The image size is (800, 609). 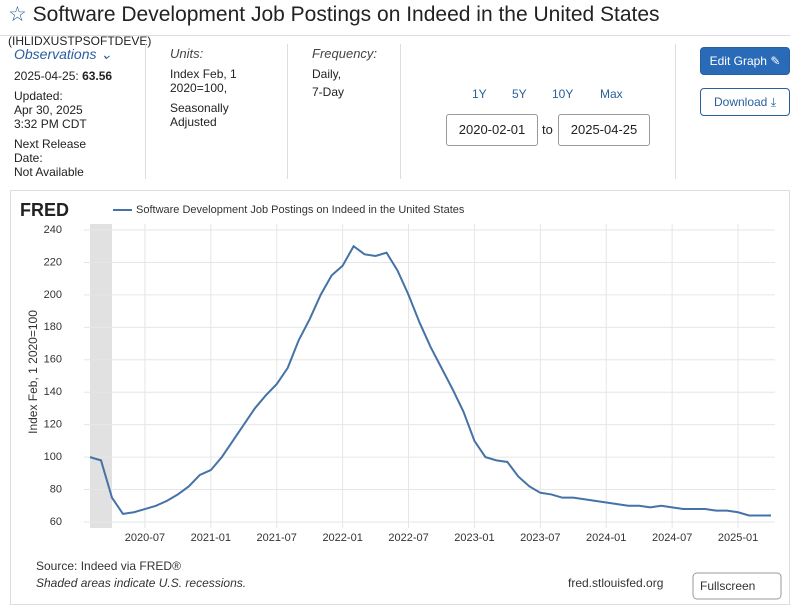 I want to click on edit-graph: Edit Graph ✎, so click(x=745, y=61).